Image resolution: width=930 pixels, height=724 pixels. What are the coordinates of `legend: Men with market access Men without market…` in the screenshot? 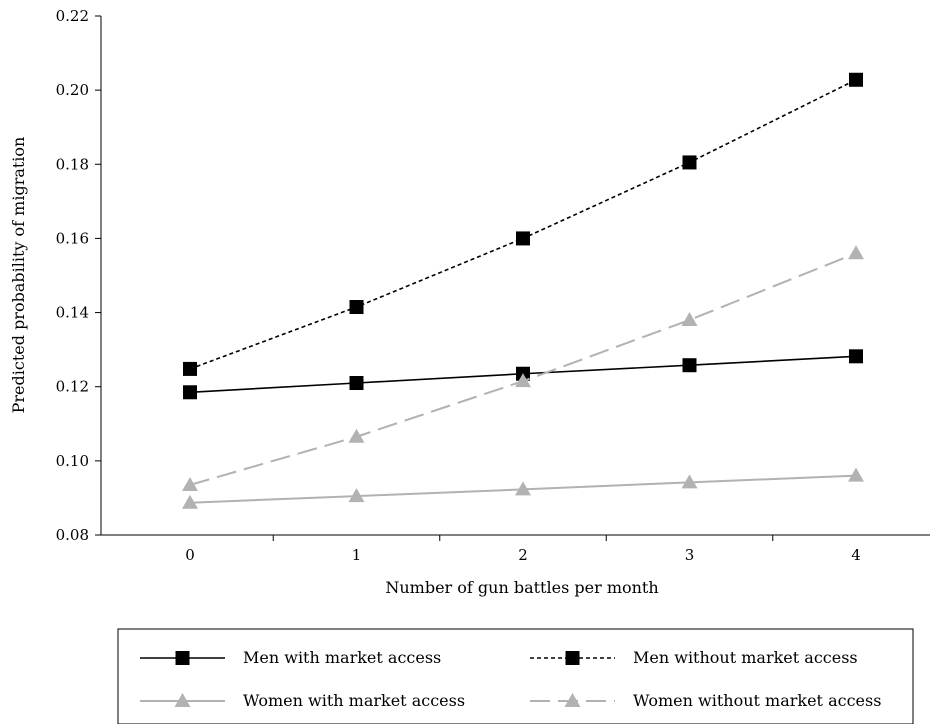 It's located at (515, 676).